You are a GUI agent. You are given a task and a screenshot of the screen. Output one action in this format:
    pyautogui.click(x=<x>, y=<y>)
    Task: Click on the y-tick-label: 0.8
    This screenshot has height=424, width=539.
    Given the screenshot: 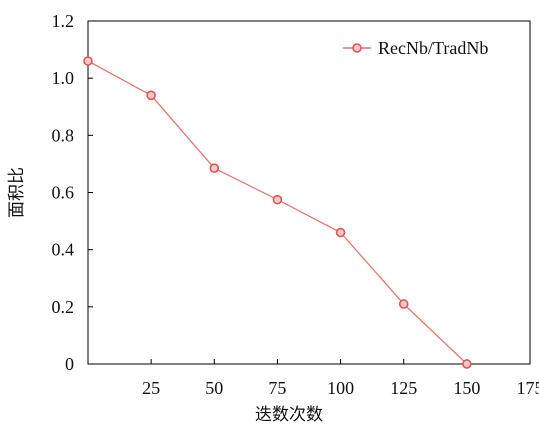 What is the action you would take?
    pyautogui.click(x=63, y=135)
    